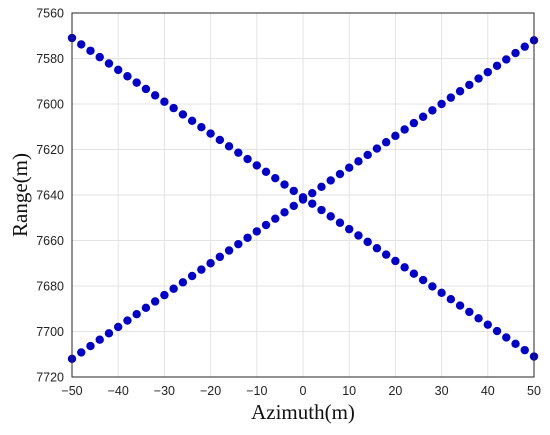 This screenshot has width=550, height=435. I want to click on y-tick-label-2: 7600, so click(50, 105).